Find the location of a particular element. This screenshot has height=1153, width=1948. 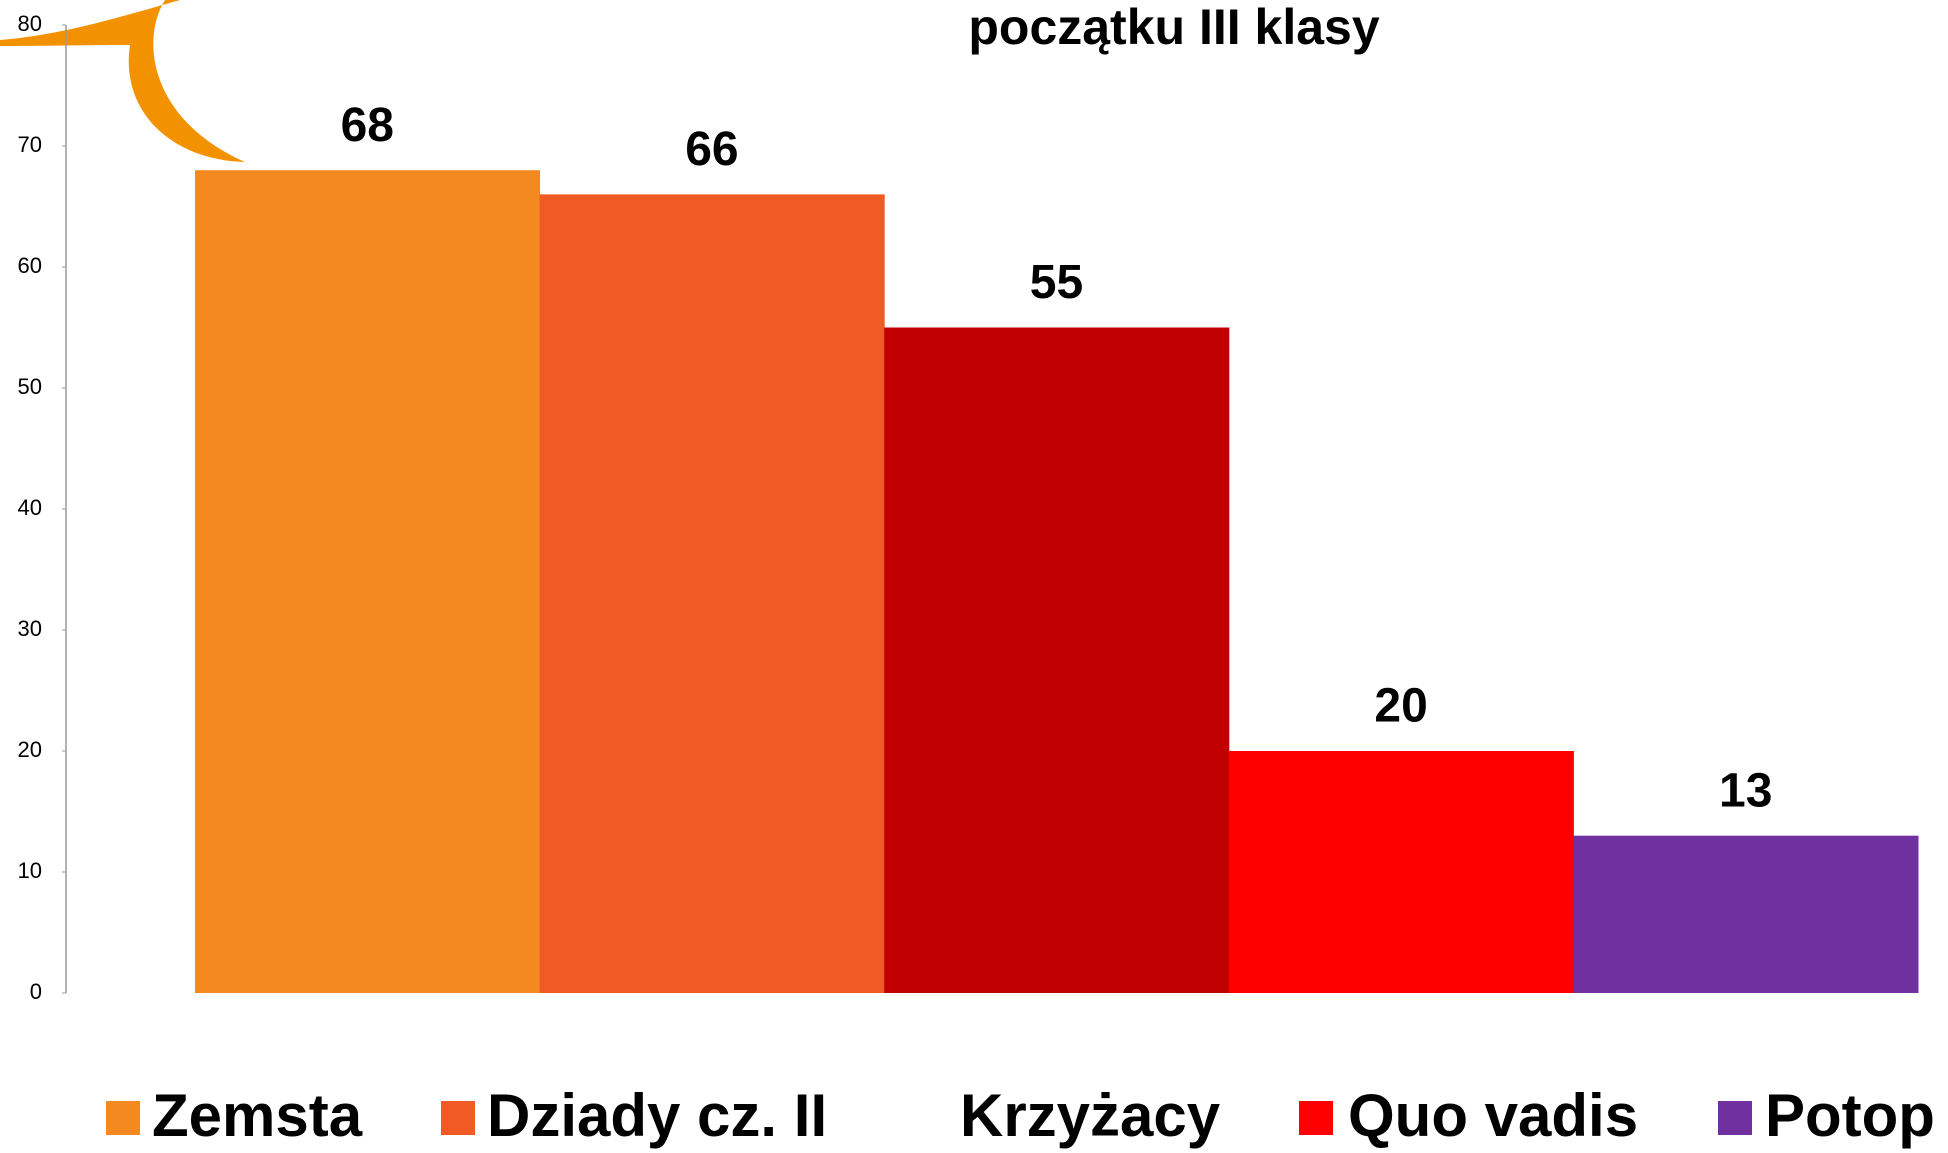

legend-label: Krzyżacy is located at coordinates (1090, 1115).